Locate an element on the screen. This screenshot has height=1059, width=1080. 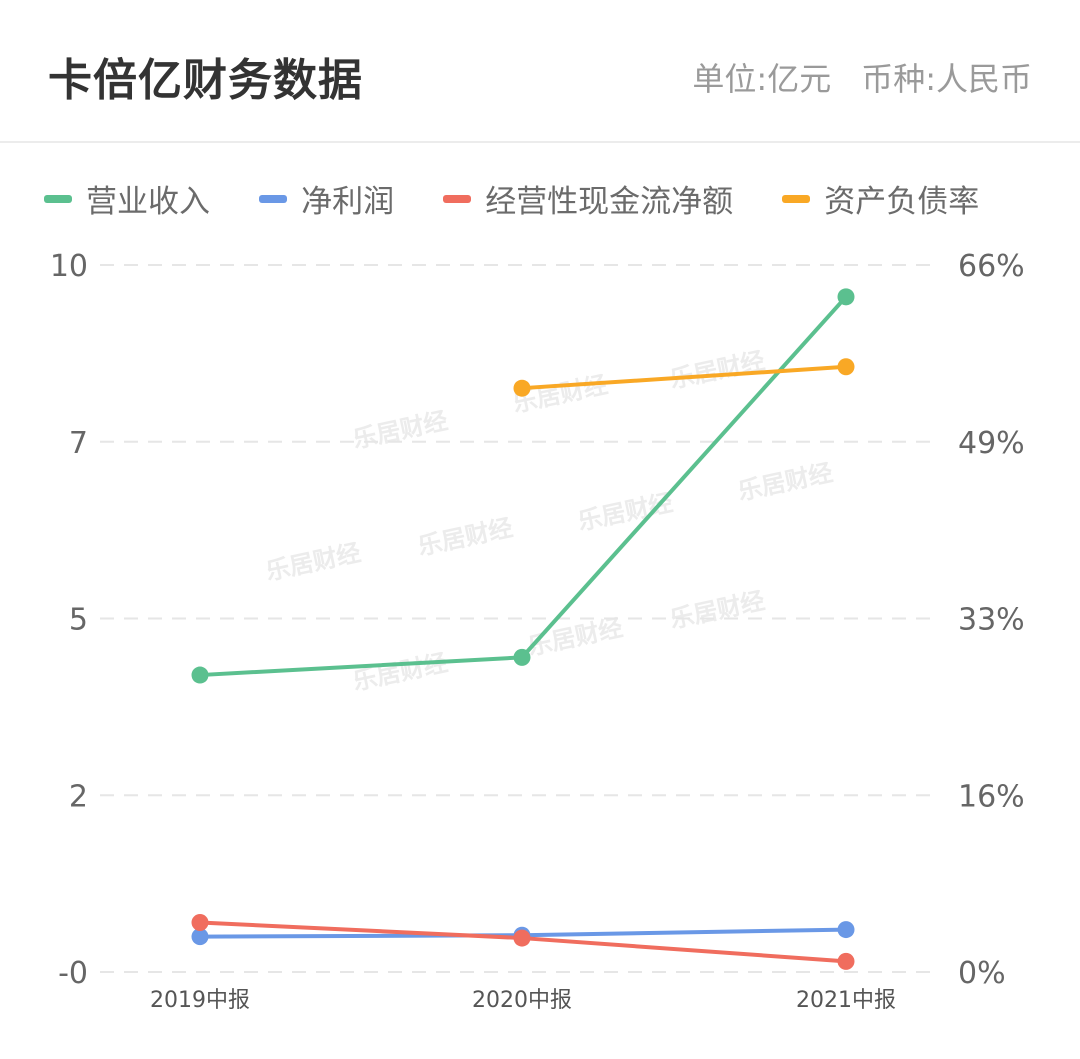
legend-item-cash-flow: 经营性现金流净额 is located at coordinates (588, 198).